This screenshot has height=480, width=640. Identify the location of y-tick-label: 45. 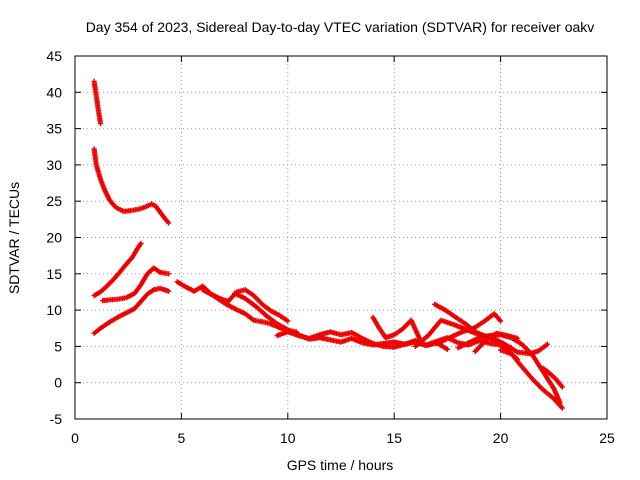
(54, 56).